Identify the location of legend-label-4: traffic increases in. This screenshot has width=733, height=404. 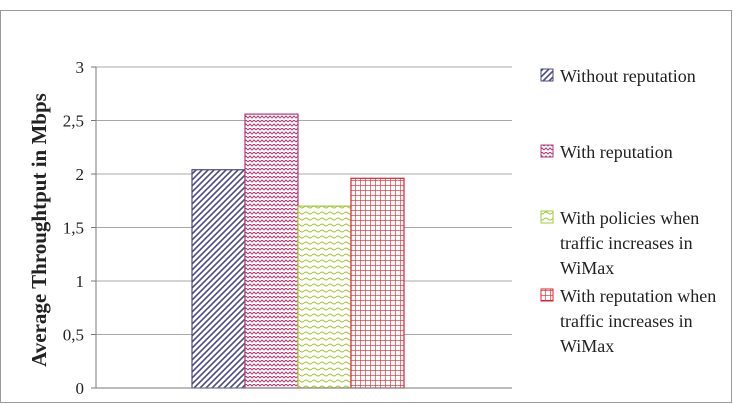
(626, 321).